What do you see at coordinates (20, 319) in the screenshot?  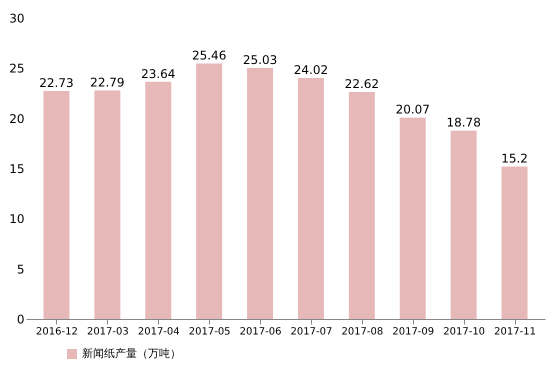 I see `y-tick-label: 0` at bounding box center [20, 319].